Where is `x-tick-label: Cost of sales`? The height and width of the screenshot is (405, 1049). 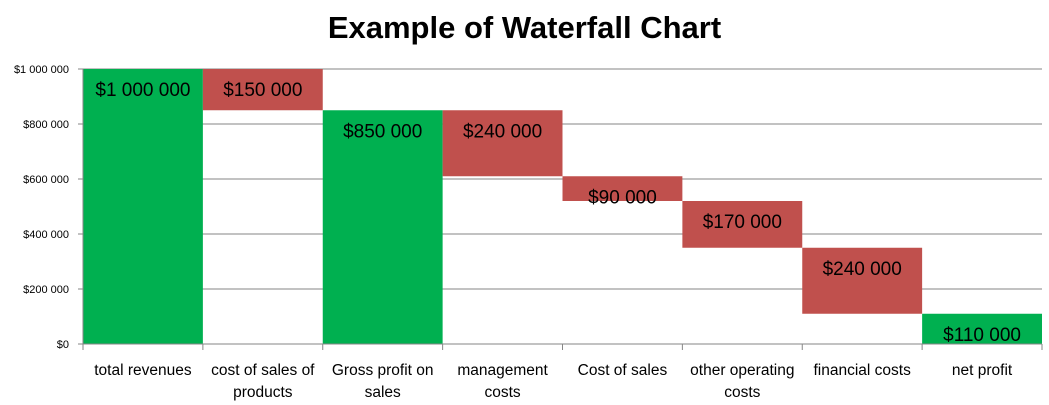 x-tick-label: Cost of sales is located at coordinates (623, 370).